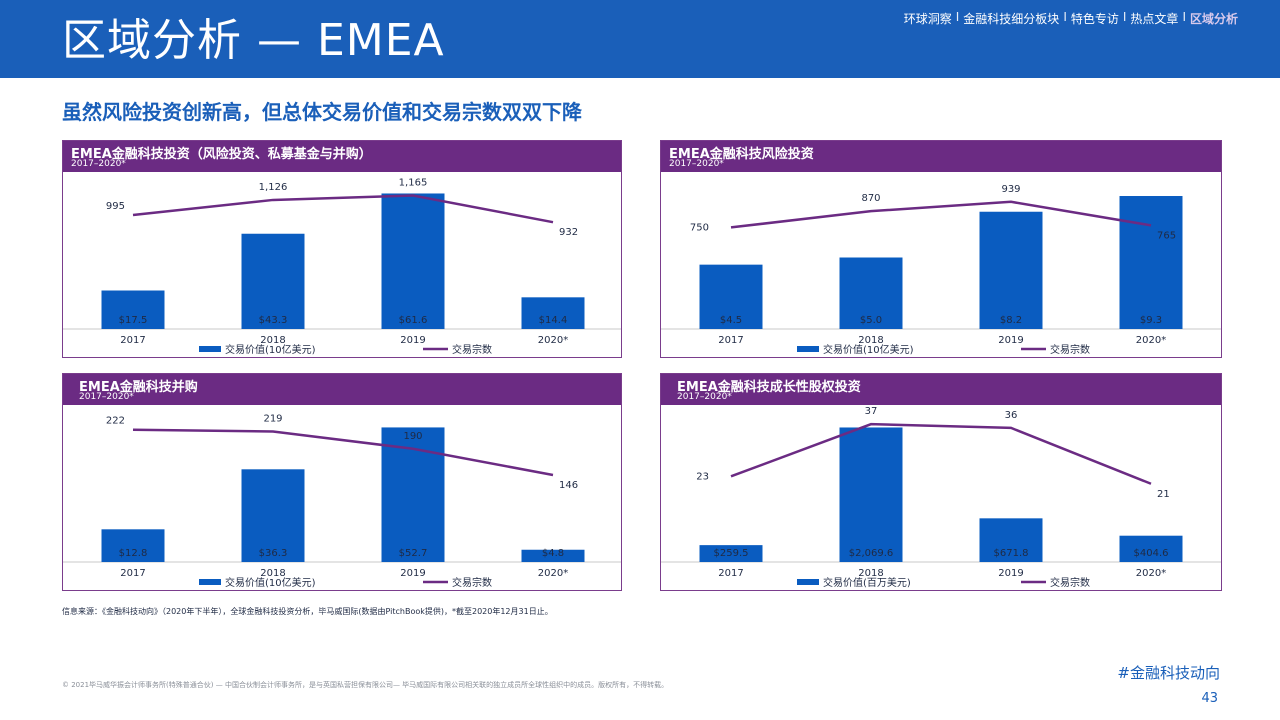 This screenshot has width=1280, height=720. What do you see at coordinates (138, 387) in the screenshot?
I see `chart-title: EMEA金融科技并购` at bounding box center [138, 387].